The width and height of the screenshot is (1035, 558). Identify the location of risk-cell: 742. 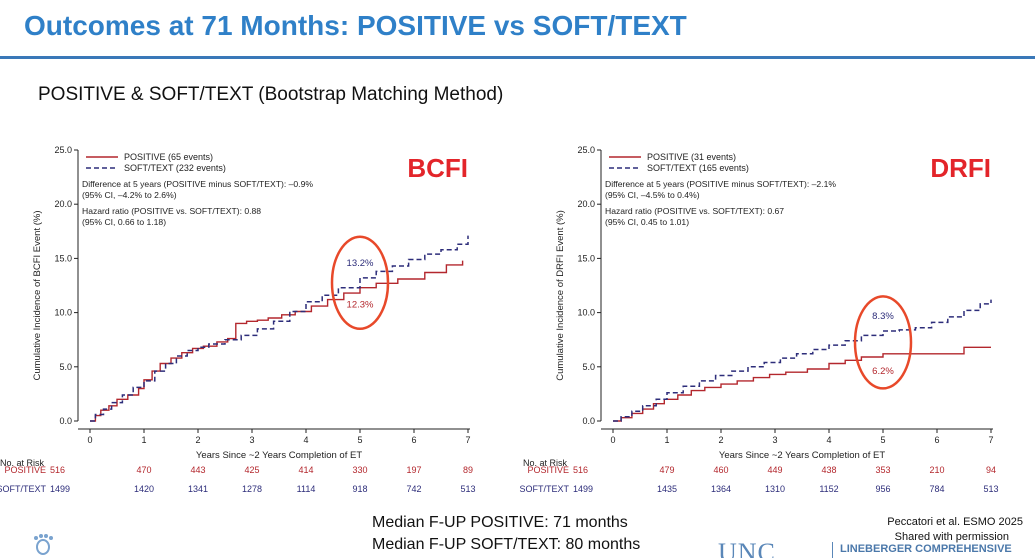
(413, 489).